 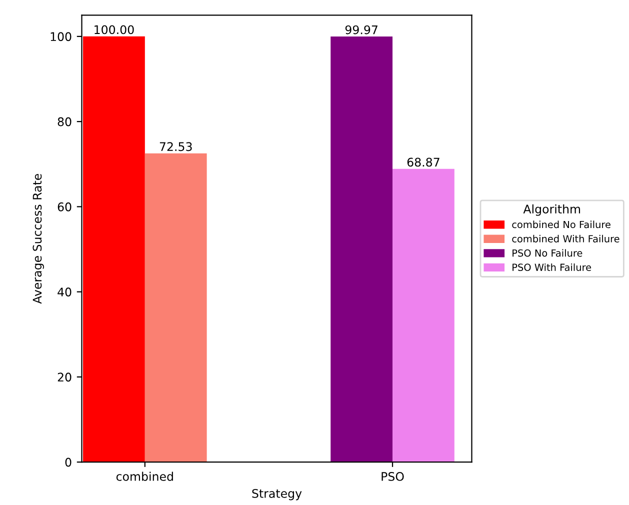 I want to click on y-tick-label: 60, so click(x=65, y=207).